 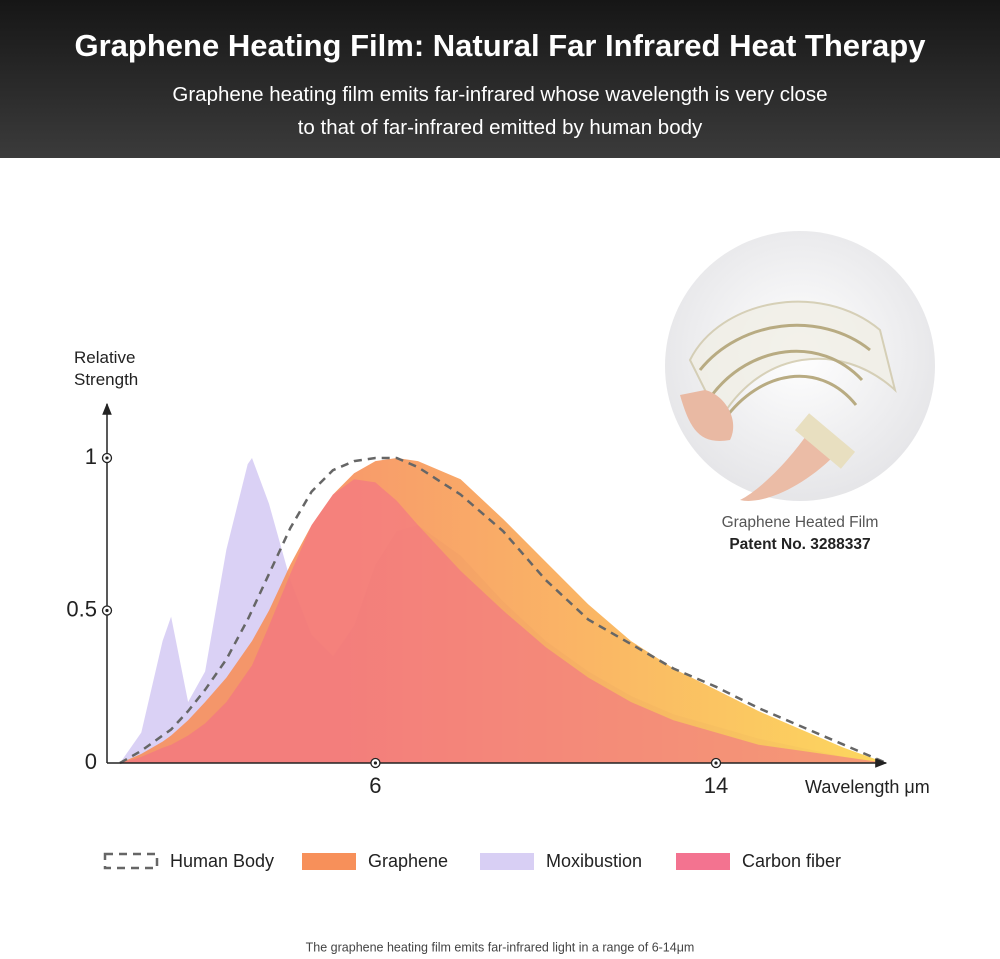 I want to click on legend-label: Graphene, so click(x=408, y=861).